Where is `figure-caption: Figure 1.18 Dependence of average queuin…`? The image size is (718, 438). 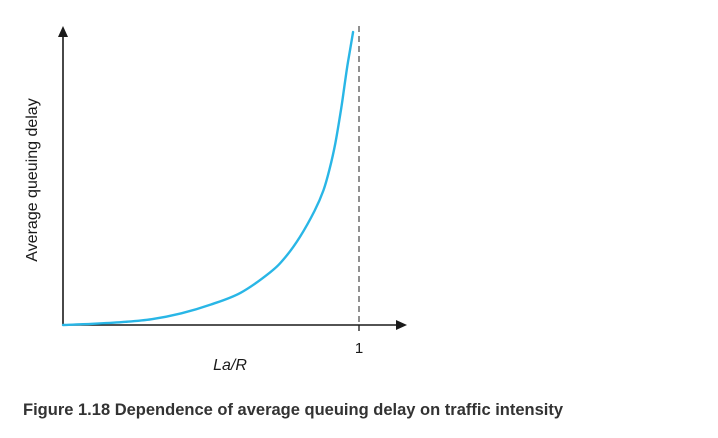
figure-caption: Figure 1.18 Dependence of average queuin… is located at coordinates (293, 410).